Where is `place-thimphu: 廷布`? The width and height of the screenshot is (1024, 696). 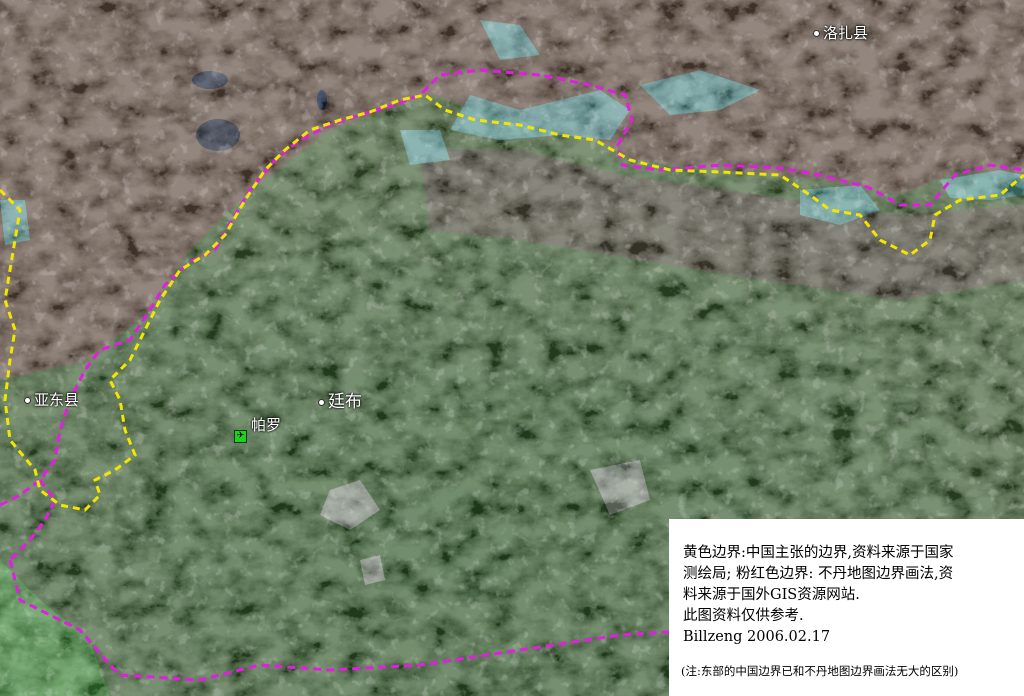
place-thimphu: 廷布 is located at coordinates (340, 399).